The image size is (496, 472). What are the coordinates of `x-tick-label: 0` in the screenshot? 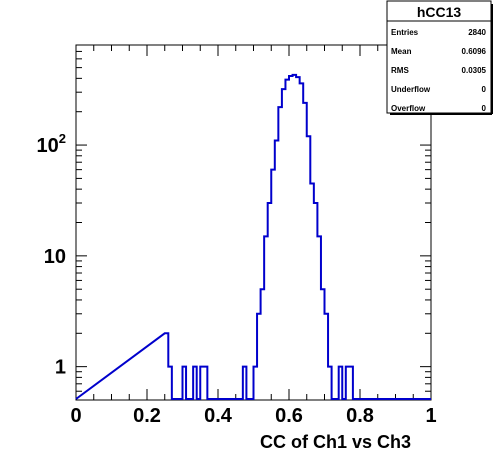 It's located at (75, 416).